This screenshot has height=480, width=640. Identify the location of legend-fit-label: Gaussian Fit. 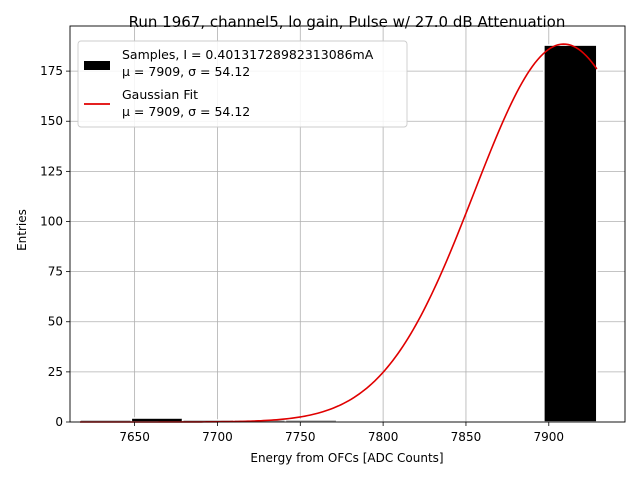
(160, 94).